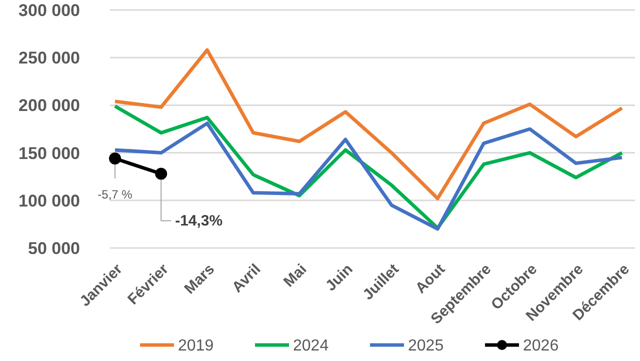 The width and height of the screenshot is (640, 361). What do you see at coordinates (295, 275) in the screenshot?
I see `x-tick-label: Mai` at bounding box center [295, 275].